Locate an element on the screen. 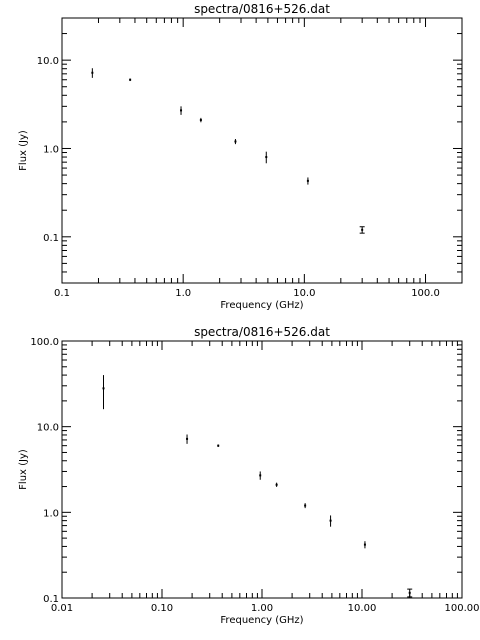 Image resolution: width=480 pixels, height=640 pixels. x-tick-label: 1.00 is located at coordinates (262, 608).